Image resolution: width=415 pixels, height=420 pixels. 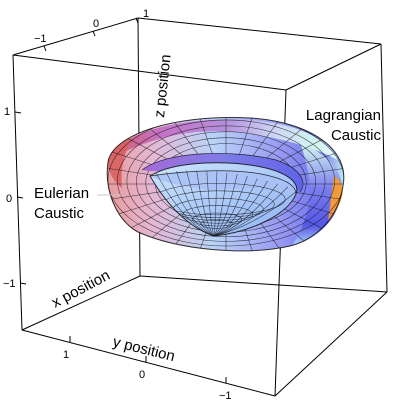 I want to click on eulerian-label-line2: Caustic, so click(x=59, y=213).